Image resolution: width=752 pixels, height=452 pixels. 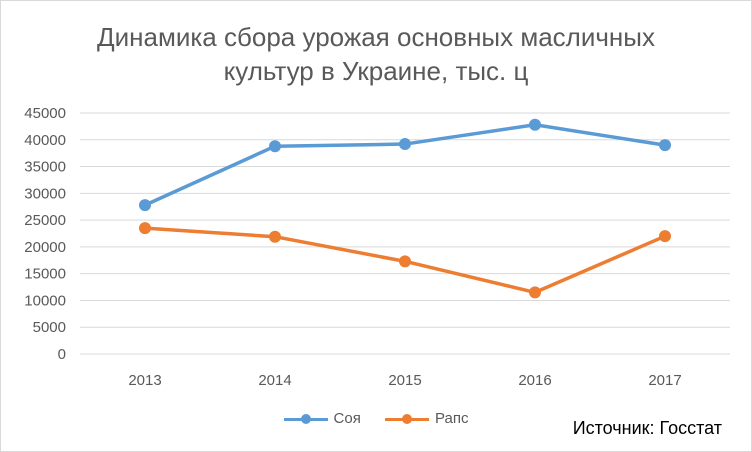 I want to click on y-tick-label: 0, so click(x=62, y=354).